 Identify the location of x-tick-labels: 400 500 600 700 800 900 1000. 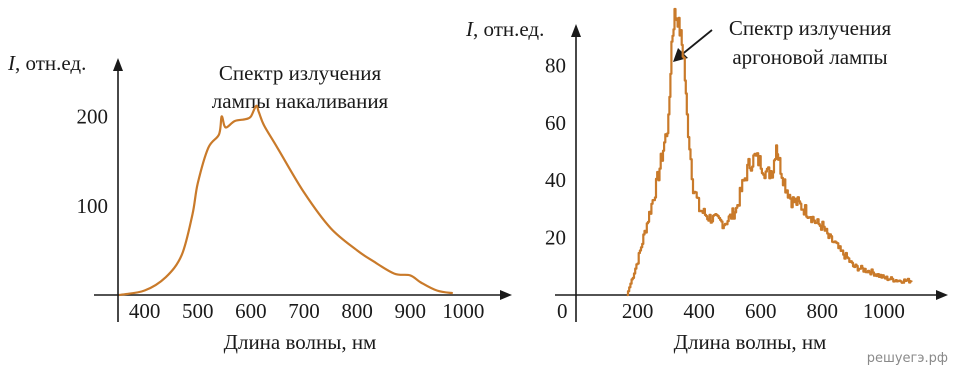
(307, 311).